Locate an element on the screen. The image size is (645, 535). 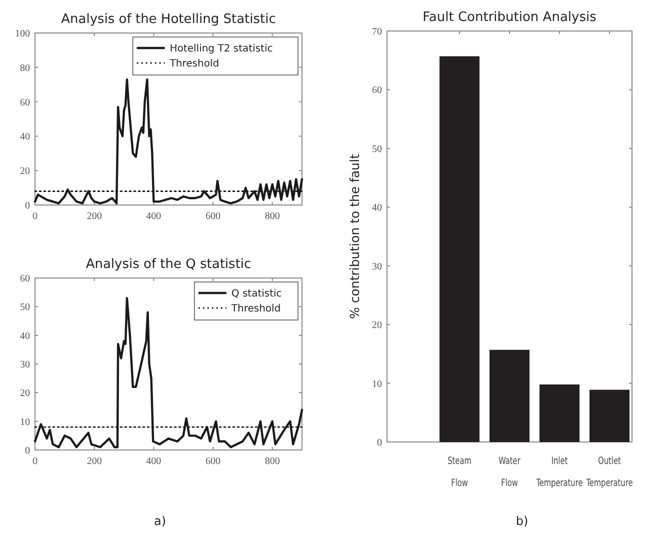
x-tick-label: Outlet Temperature is located at coordinates (609, 473).